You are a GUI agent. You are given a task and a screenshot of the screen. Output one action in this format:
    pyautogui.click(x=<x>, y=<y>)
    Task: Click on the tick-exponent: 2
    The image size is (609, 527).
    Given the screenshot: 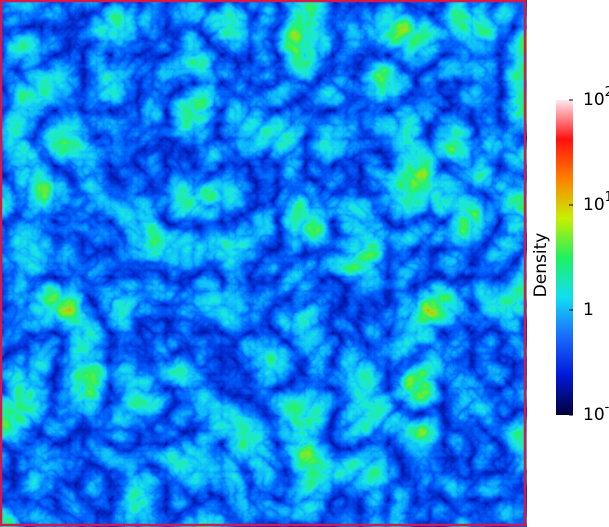 What is the action you would take?
    pyautogui.click(x=607, y=92)
    